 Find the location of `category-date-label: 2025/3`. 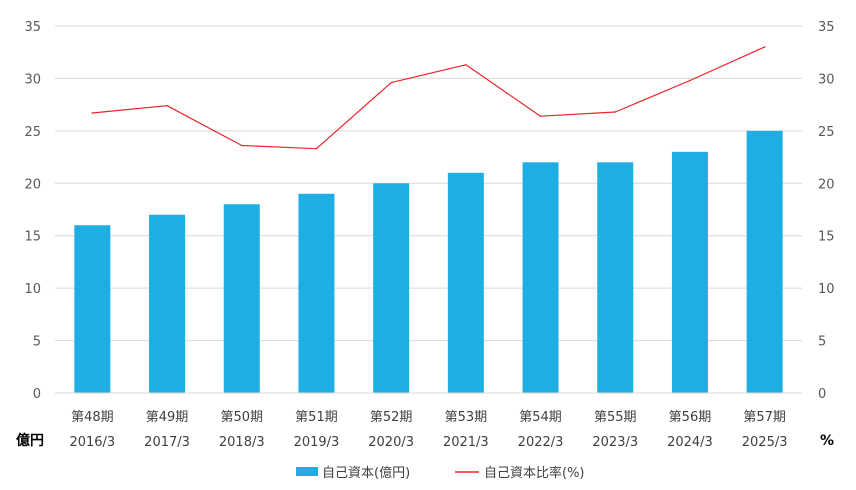

category-date-label: 2025/3 is located at coordinates (765, 442).